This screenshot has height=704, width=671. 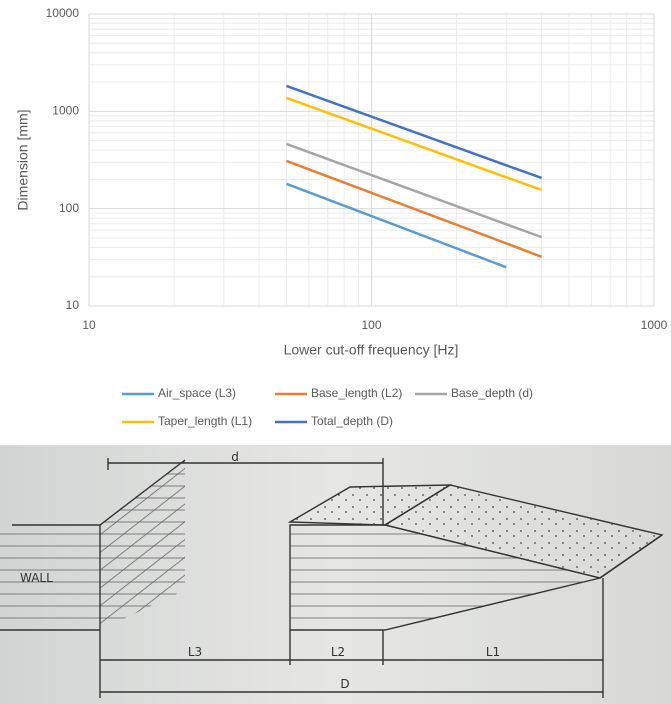 What do you see at coordinates (235, 457) in the screenshot?
I see `label-d: d` at bounding box center [235, 457].